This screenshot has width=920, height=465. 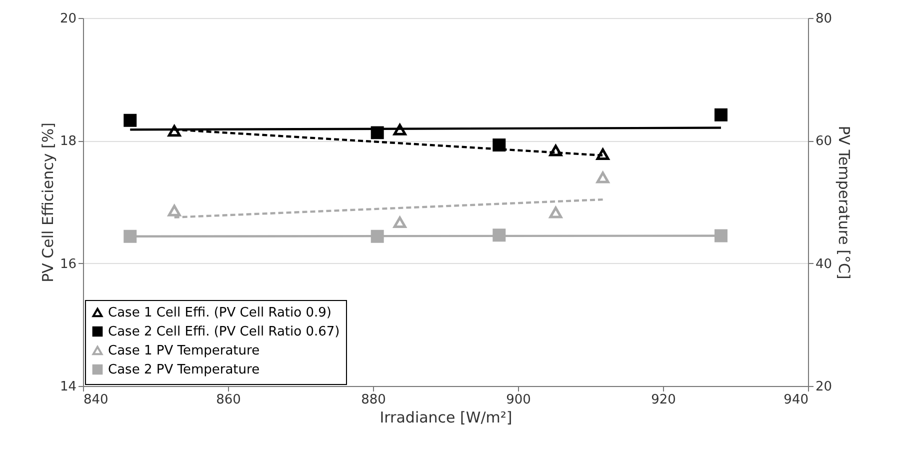 I want to click on x-axis-title: Irradiance [W/m²], so click(x=446, y=417).